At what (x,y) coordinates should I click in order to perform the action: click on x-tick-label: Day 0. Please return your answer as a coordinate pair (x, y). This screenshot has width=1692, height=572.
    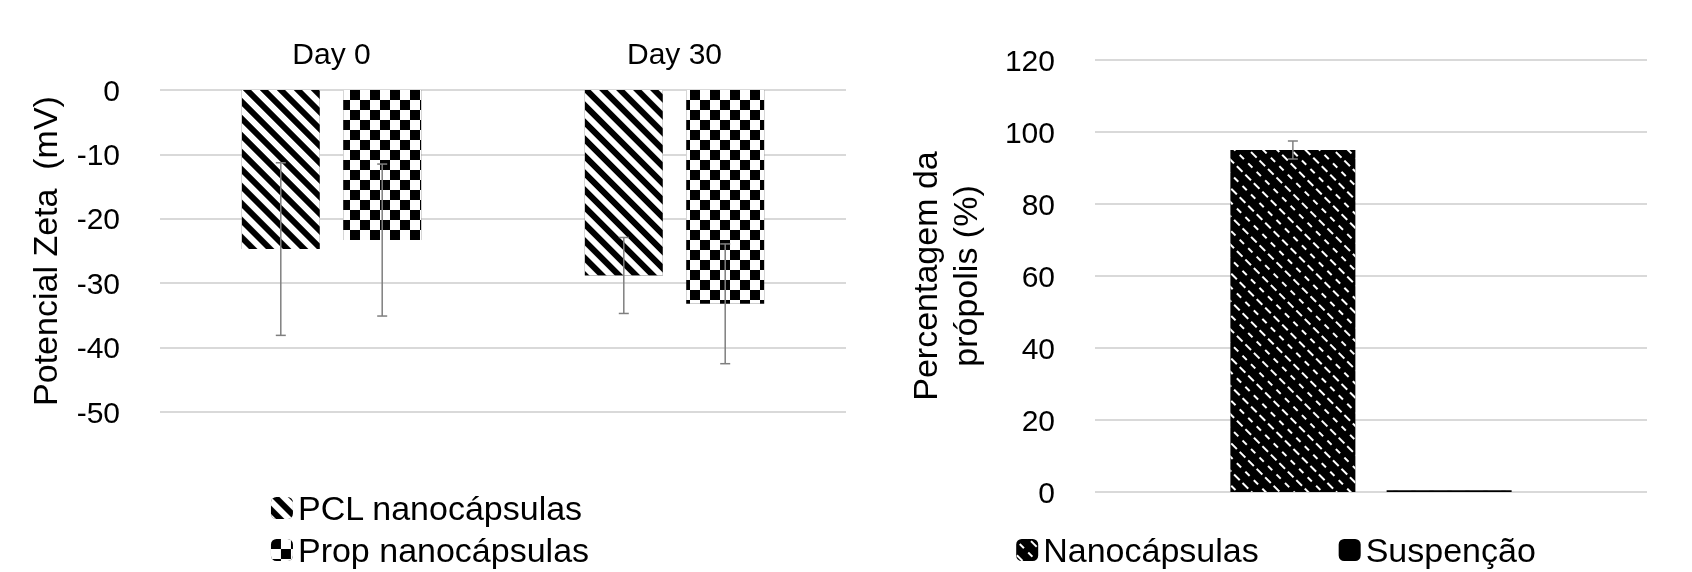
    Looking at the image, I should click on (331, 53).